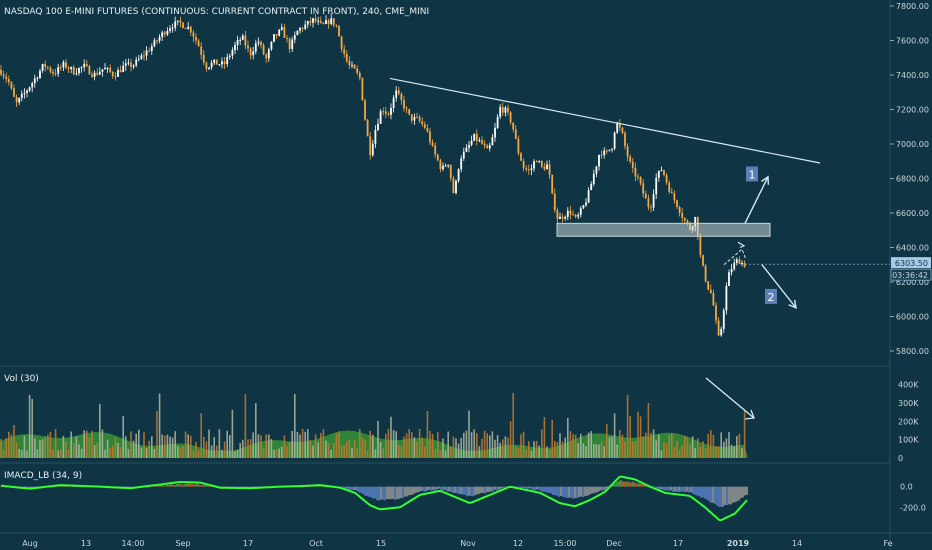 The width and height of the screenshot is (932, 550). I want to click on scenario-1-arrow-head, so click(765, 180).